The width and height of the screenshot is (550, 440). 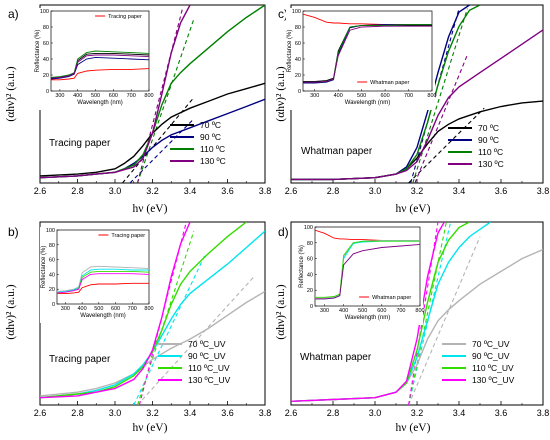 What do you see at coordinates (194, 362) in the screenshot?
I see `legend: 70 ºC_UV 90 ºC_UV 110 ºC_UV 130 ºC_UV` at bounding box center [194, 362].